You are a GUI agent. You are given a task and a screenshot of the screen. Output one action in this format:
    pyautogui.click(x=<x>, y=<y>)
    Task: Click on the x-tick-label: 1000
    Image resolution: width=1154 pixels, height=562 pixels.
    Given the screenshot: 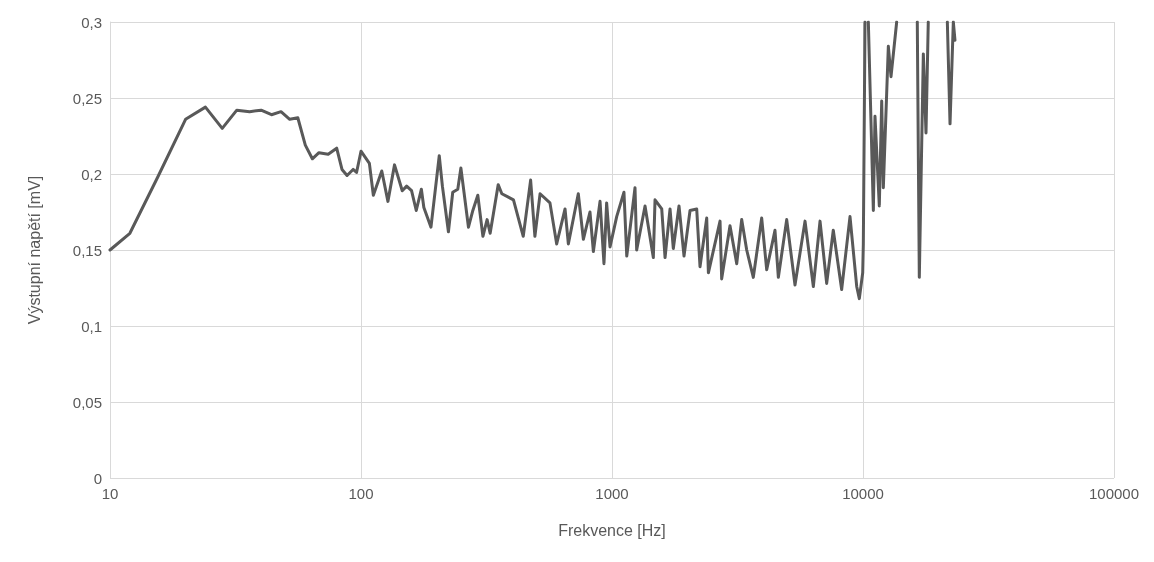 What is the action you would take?
    pyautogui.click(x=612, y=493)
    